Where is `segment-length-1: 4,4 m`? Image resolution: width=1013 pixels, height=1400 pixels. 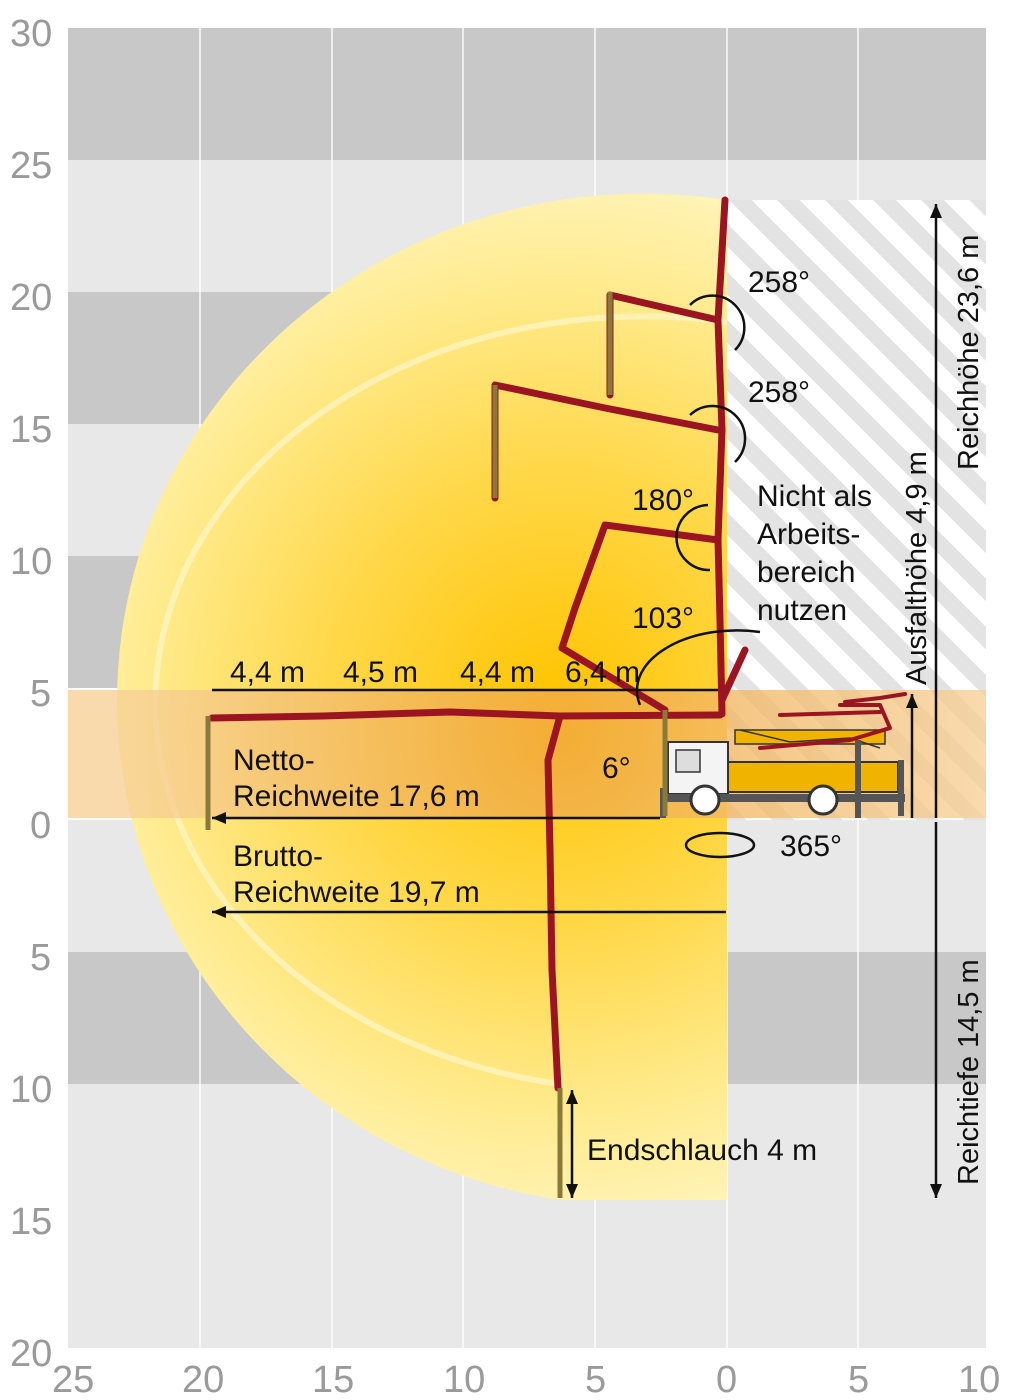 segment-length-1: 4,4 m is located at coordinates (267, 672).